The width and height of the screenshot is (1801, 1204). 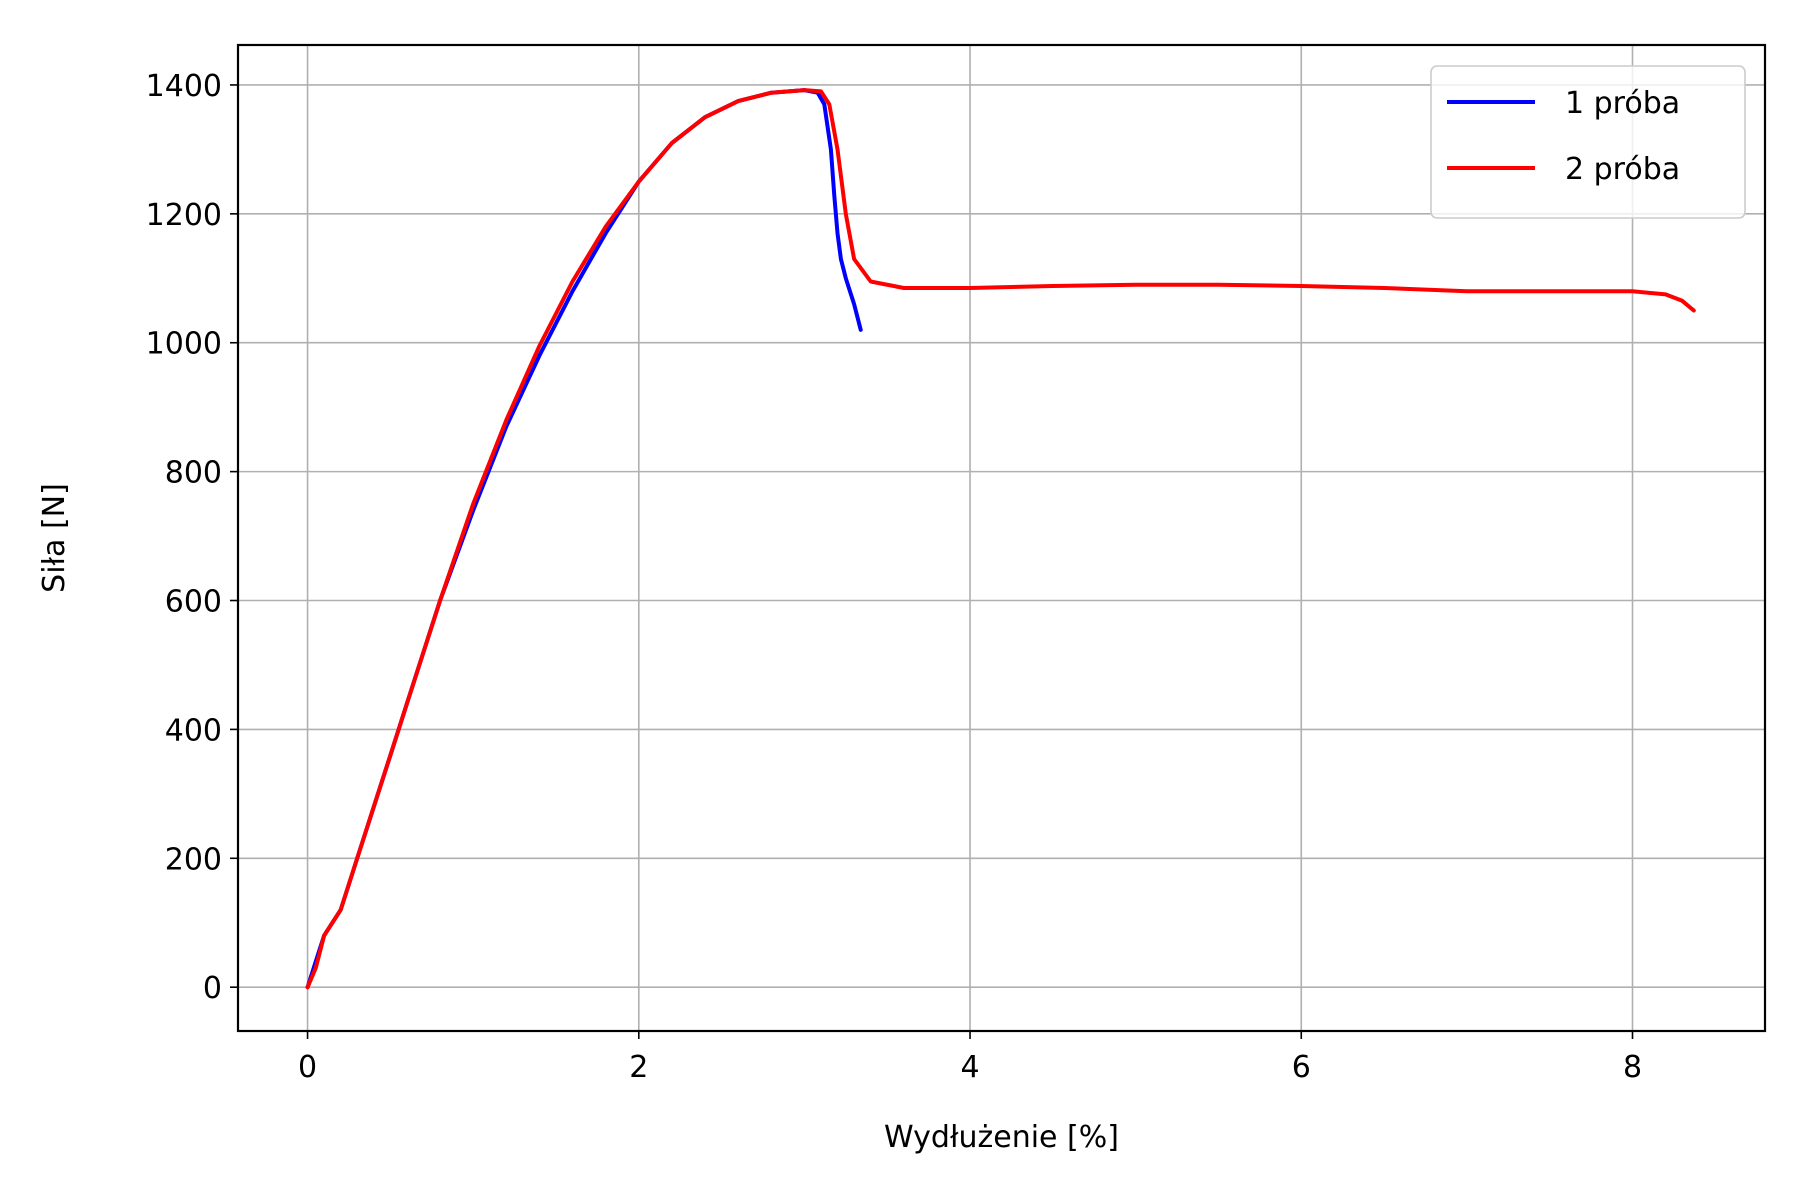 What do you see at coordinates (1588, 142) in the screenshot?
I see `legend: 1 próba 2 próba` at bounding box center [1588, 142].